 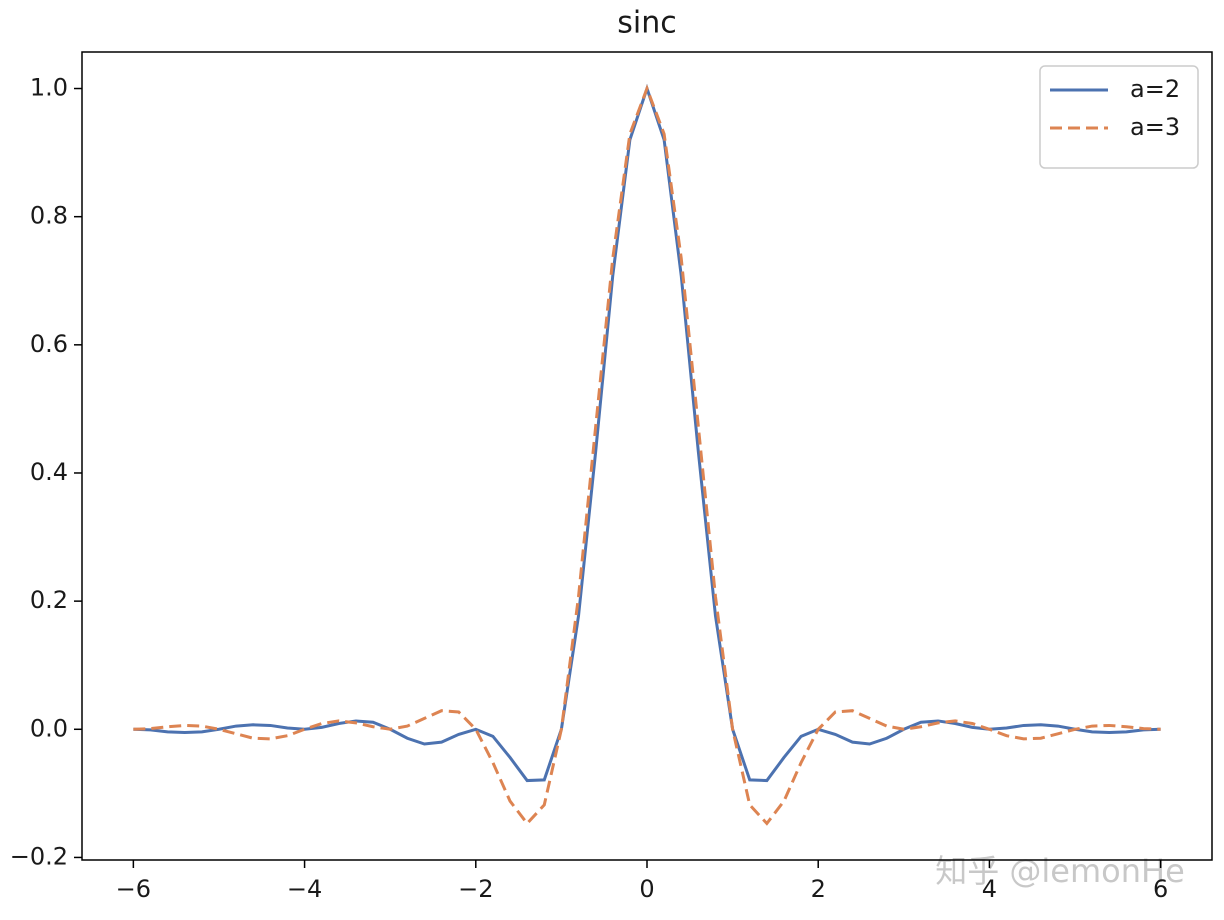 What do you see at coordinates (49, 472) in the screenshot?
I see `y-tick-label: 0.4` at bounding box center [49, 472].